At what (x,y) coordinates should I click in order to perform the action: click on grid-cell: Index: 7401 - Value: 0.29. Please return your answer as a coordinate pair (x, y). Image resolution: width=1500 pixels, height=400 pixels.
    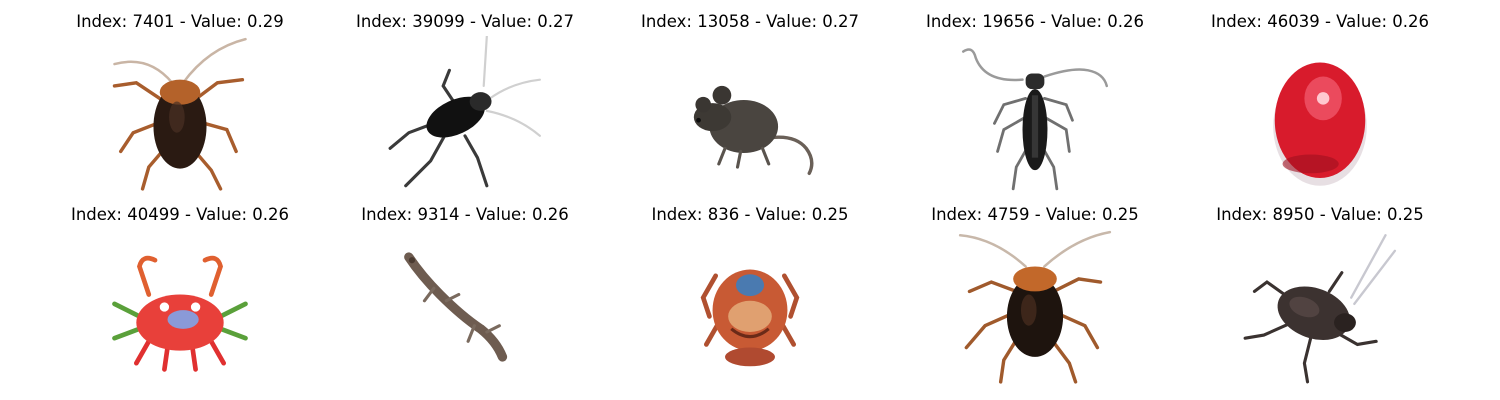
    Looking at the image, I should click on (180, 96).